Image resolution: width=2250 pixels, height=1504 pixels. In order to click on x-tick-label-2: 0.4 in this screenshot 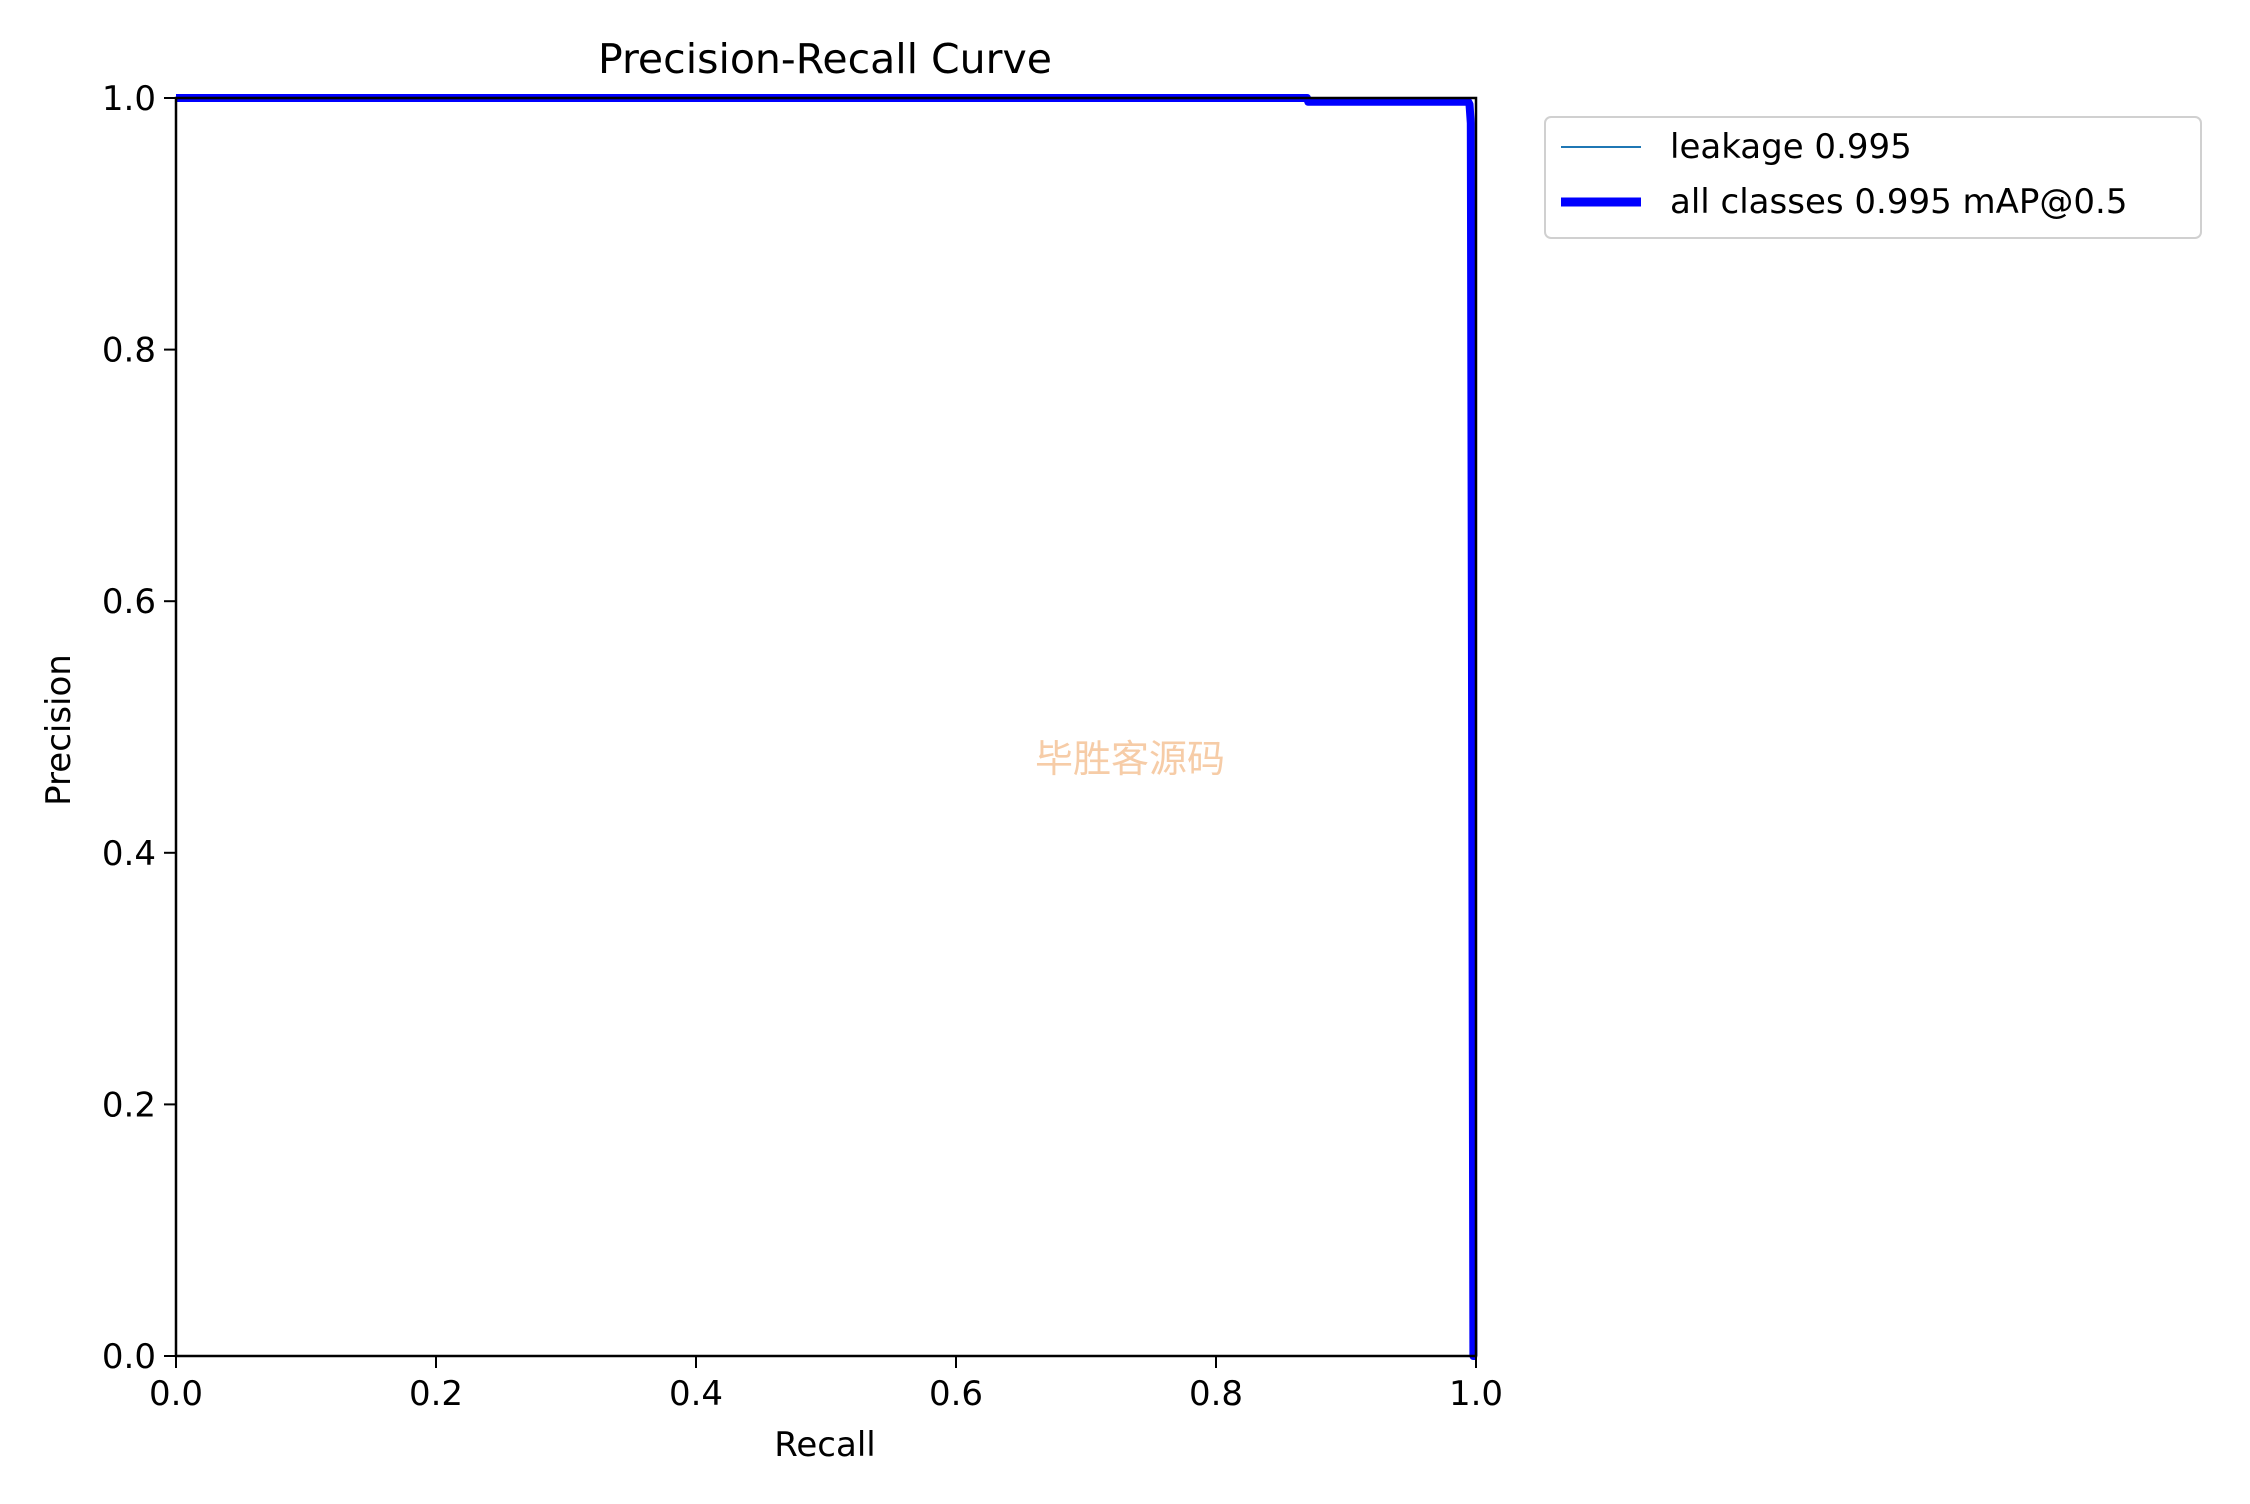, I will do `click(696, 1394)`.